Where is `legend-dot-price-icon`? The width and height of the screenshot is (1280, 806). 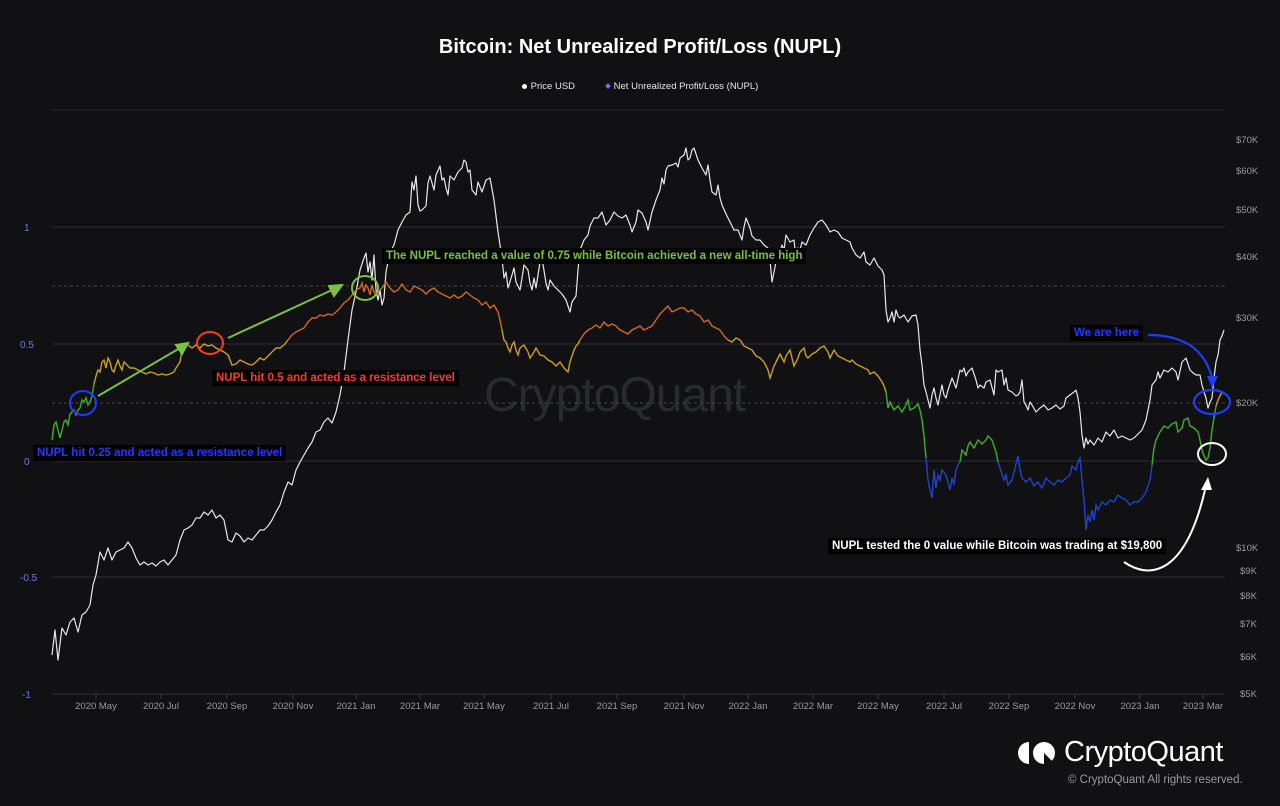
legend-dot-price-icon is located at coordinates (524, 86).